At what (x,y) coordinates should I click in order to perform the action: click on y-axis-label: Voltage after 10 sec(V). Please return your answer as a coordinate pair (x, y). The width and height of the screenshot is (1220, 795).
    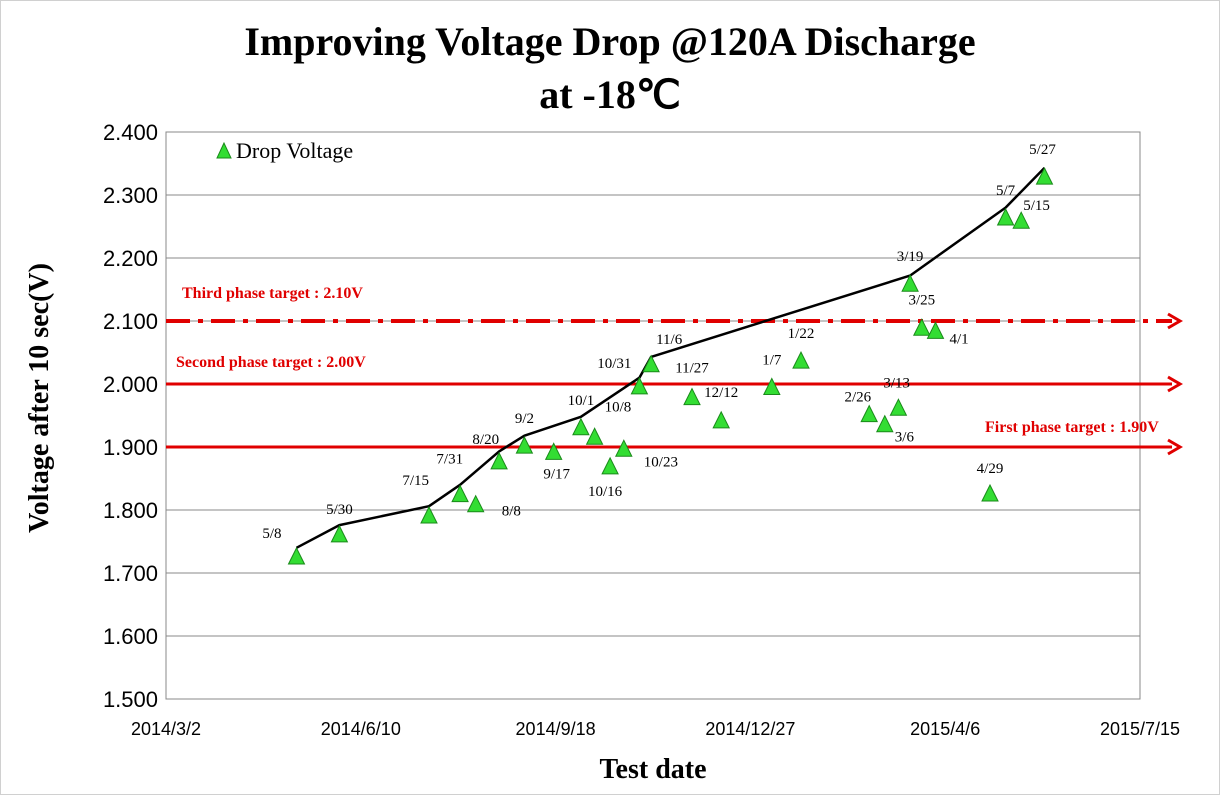
    Looking at the image, I should click on (39, 398).